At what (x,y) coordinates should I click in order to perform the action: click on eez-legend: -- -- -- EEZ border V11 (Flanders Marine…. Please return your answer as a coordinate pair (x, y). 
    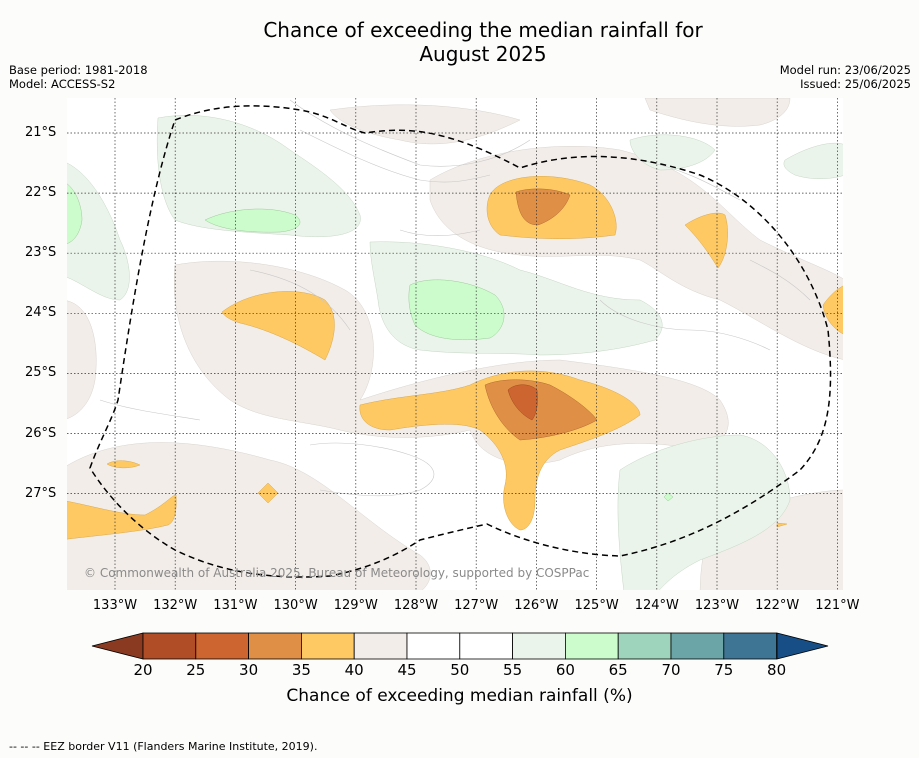
    Looking at the image, I should click on (163, 746).